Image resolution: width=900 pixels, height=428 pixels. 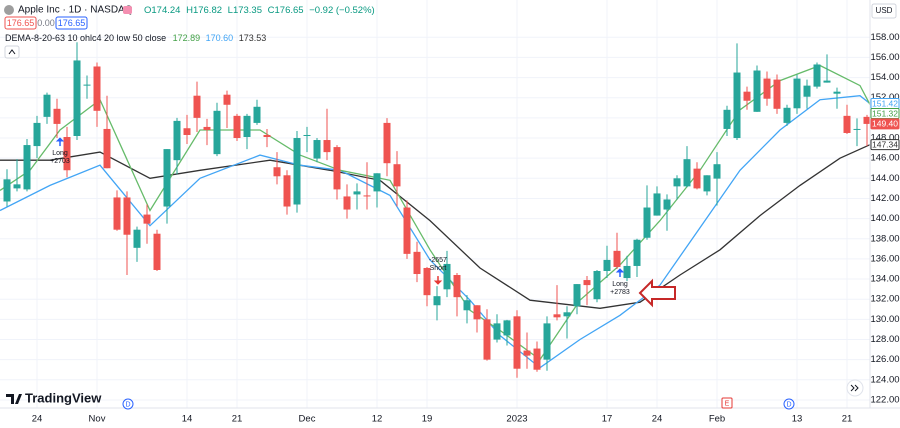 What do you see at coordinates (884, 57) in the screenshot?
I see `y-tick-label: 156.00` at bounding box center [884, 57].